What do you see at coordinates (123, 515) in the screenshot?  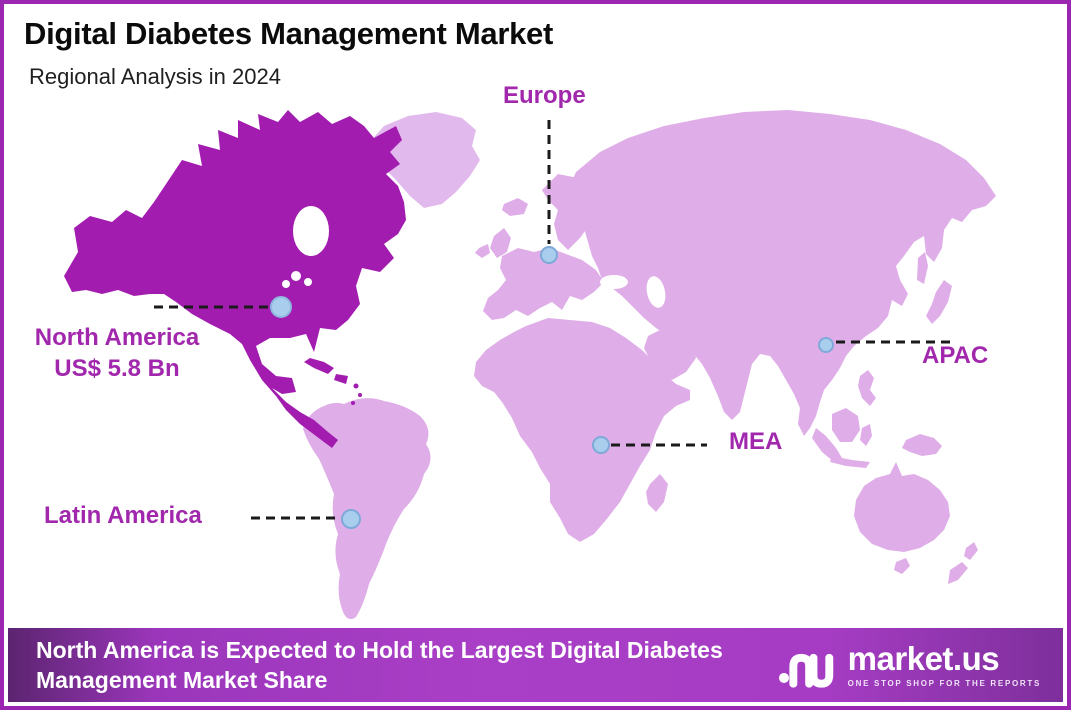 I see `region-label-latin-america: Latin America` at bounding box center [123, 515].